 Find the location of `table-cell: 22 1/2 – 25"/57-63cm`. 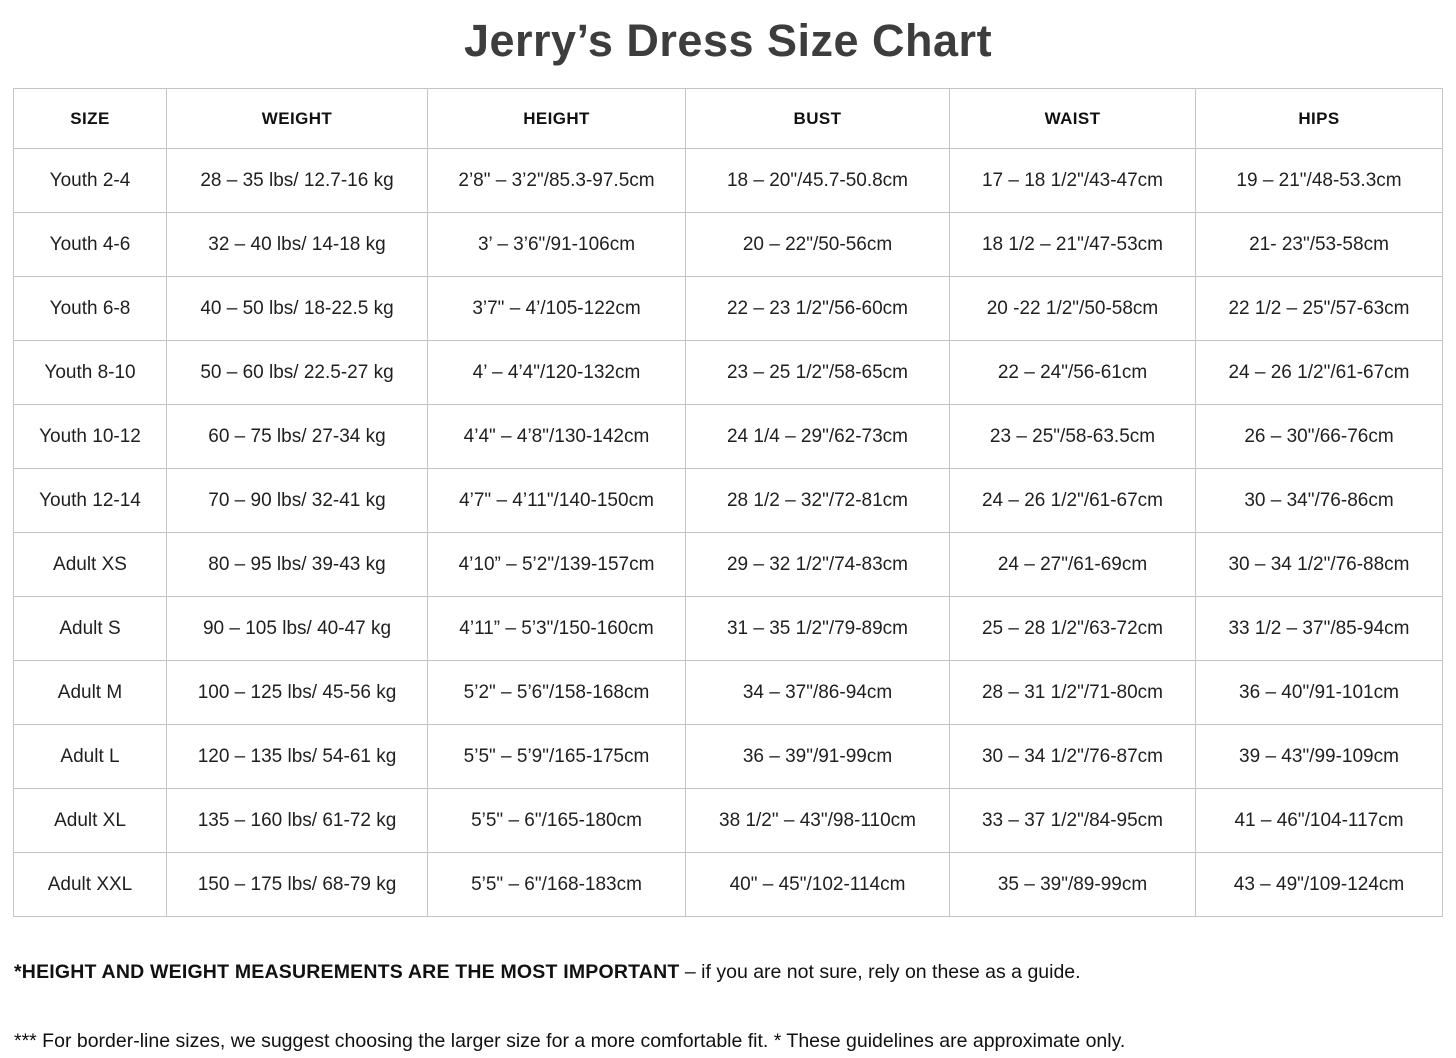

table-cell: 22 1/2 – 25"/57-63cm is located at coordinates (1319, 308).